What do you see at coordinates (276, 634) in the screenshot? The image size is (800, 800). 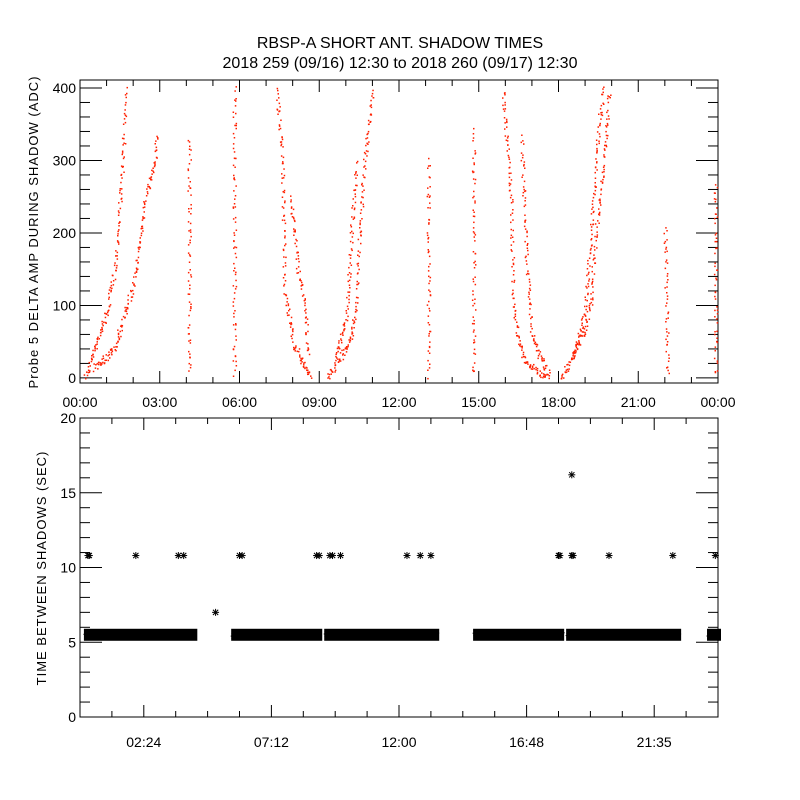 I see `data-band` at bounding box center [276, 634].